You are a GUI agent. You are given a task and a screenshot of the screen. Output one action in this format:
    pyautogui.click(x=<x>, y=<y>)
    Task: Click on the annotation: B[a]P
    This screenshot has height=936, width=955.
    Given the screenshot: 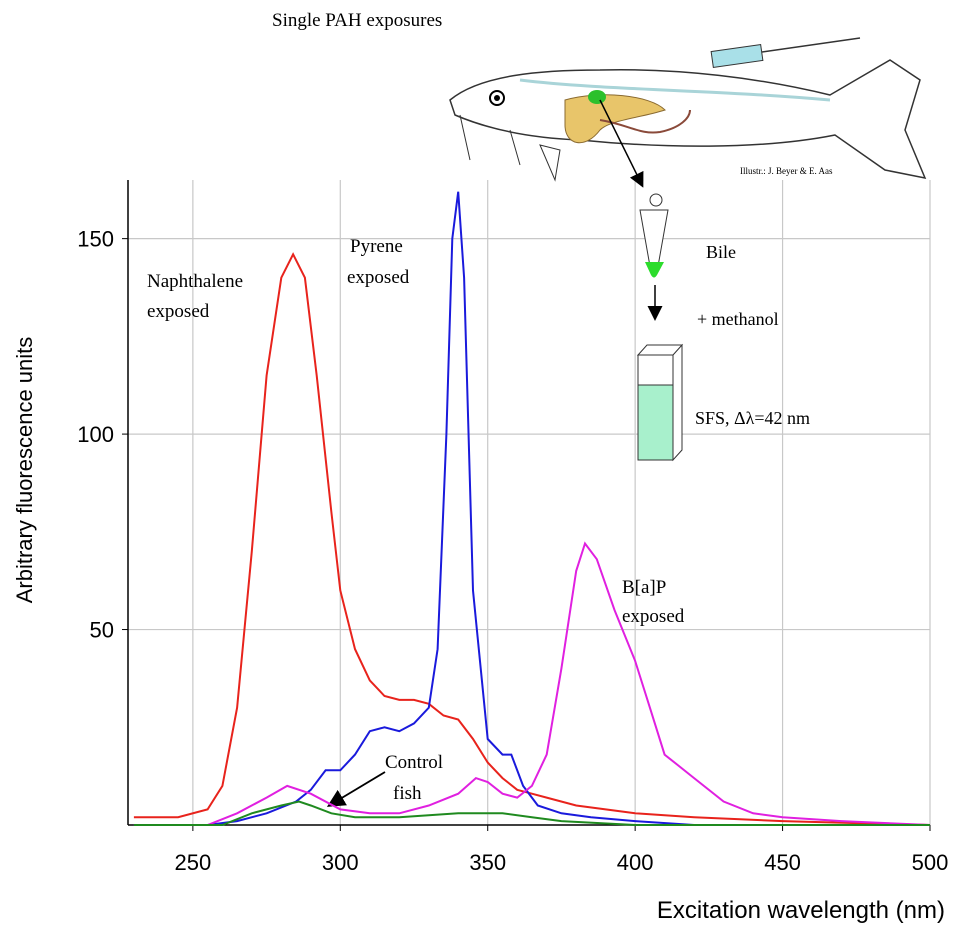 What is the action you would take?
    pyautogui.click(x=644, y=587)
    